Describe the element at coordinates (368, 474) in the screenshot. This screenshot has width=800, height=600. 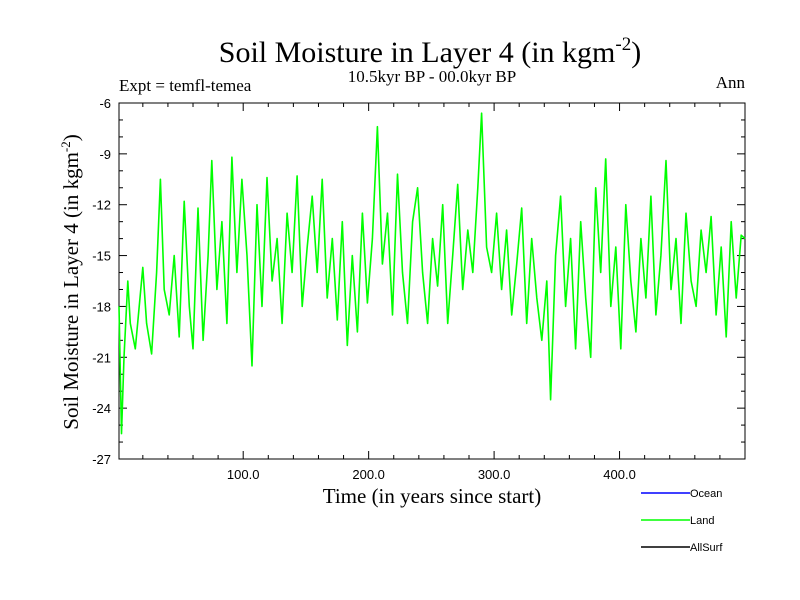
I see `x-tick-label: 200.0` at that location.